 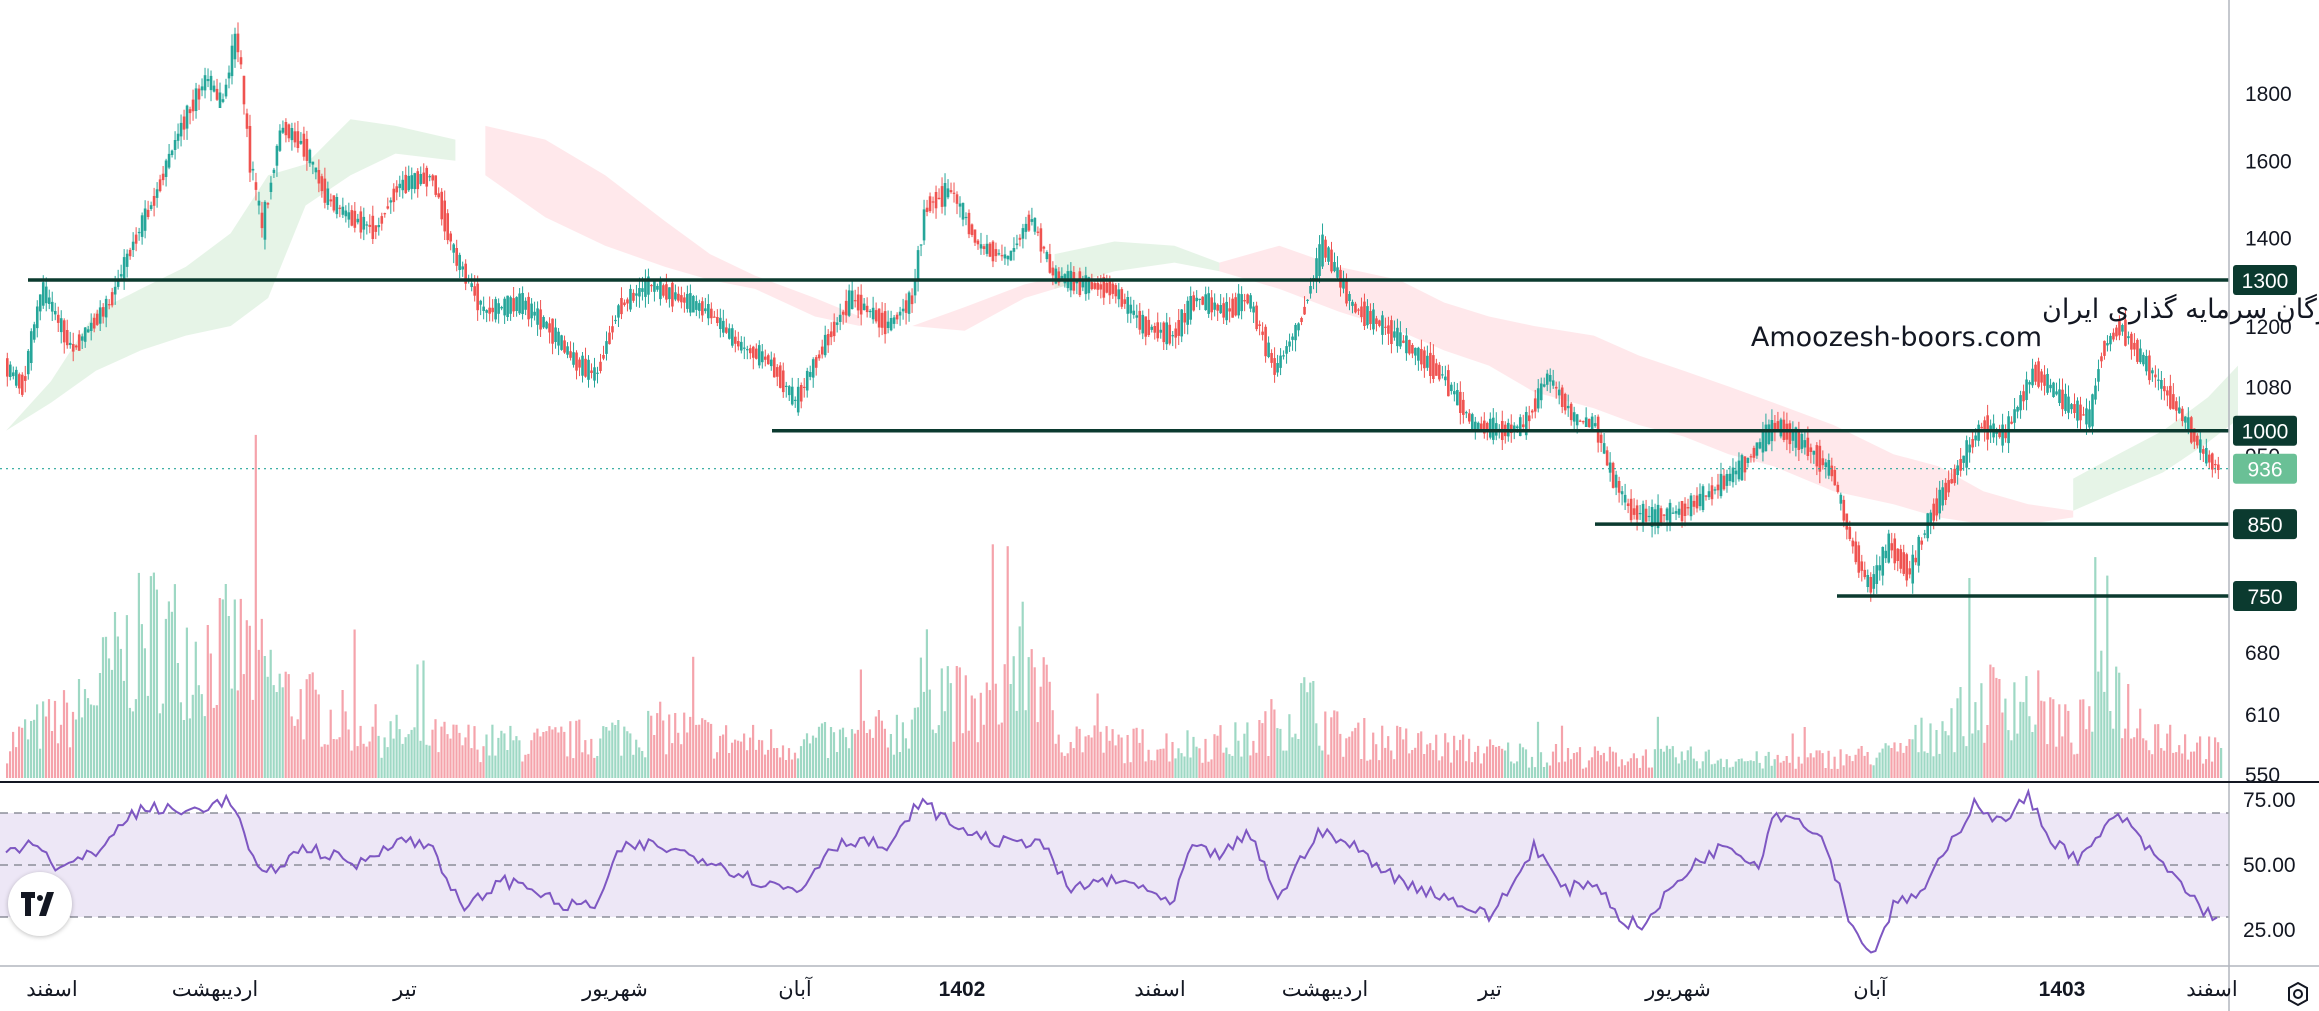 What do you see at coordinates (40, 904) in the screenshot?
I see `tradingview-logo-icon` at bounding box center [40, 904].